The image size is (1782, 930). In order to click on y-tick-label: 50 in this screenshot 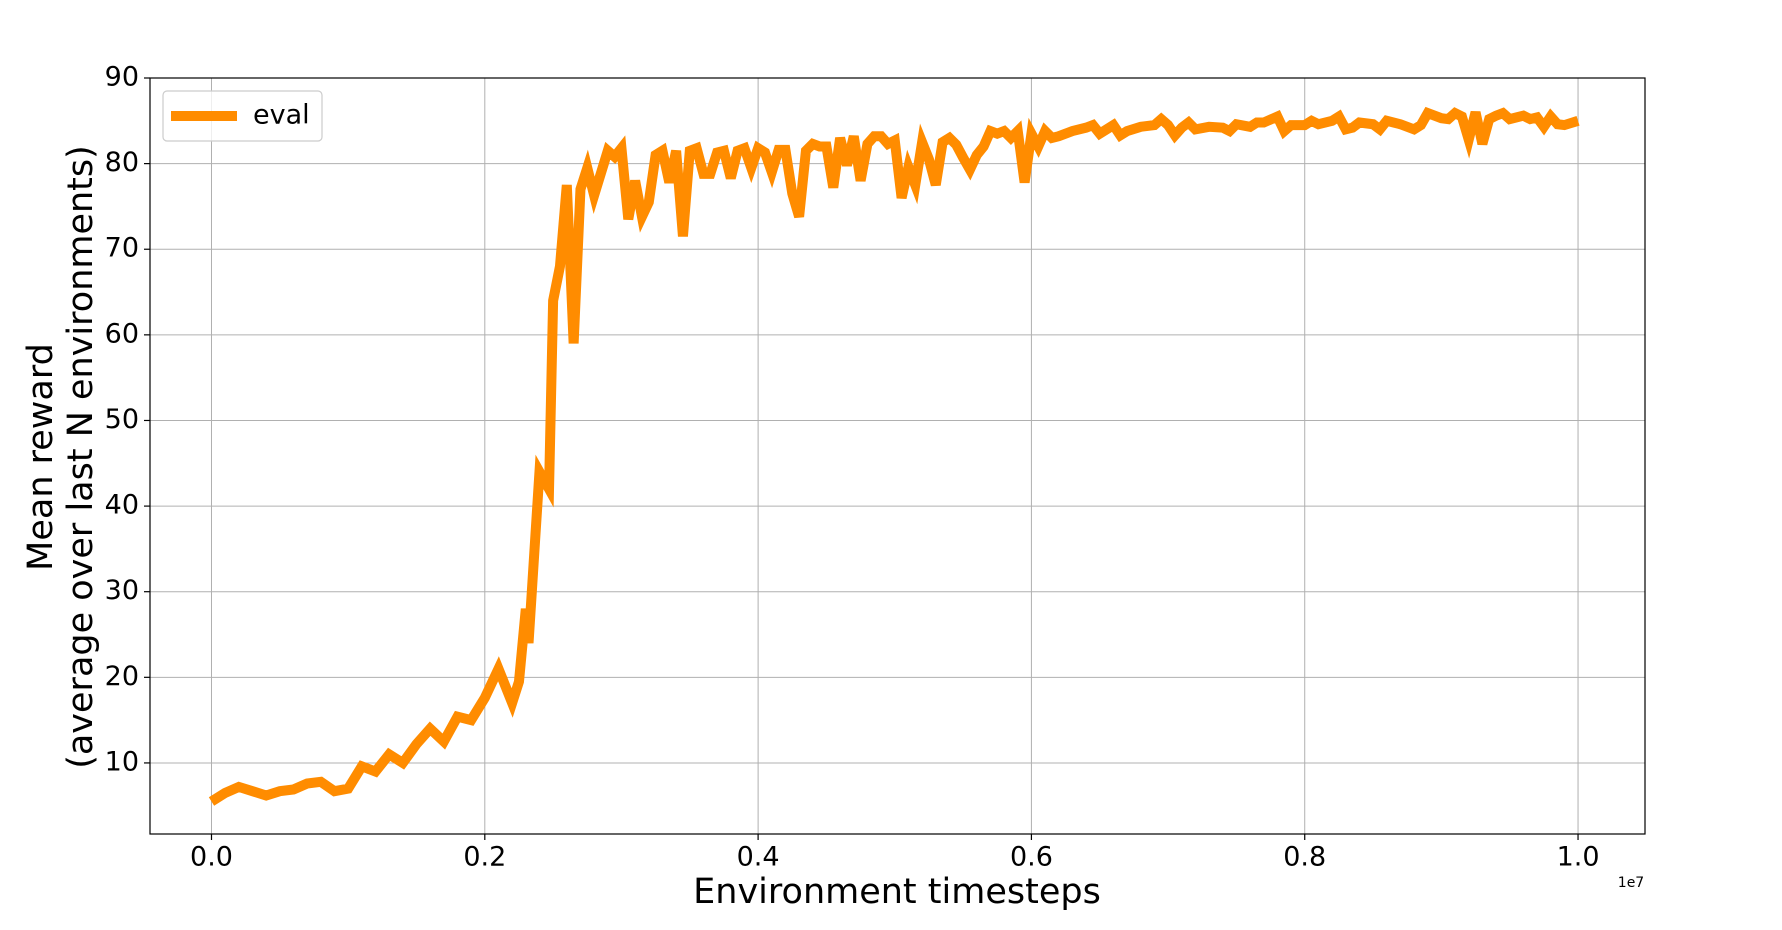, I will do `click(122, 419)`.